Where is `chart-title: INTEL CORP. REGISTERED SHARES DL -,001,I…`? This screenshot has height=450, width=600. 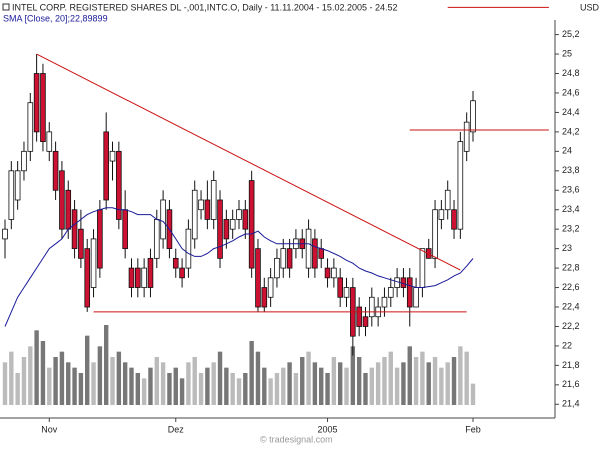
chart-title: INTEL CORP. REGISTERED SHARES DL -,001,I… is located at coordinates (205, 7).